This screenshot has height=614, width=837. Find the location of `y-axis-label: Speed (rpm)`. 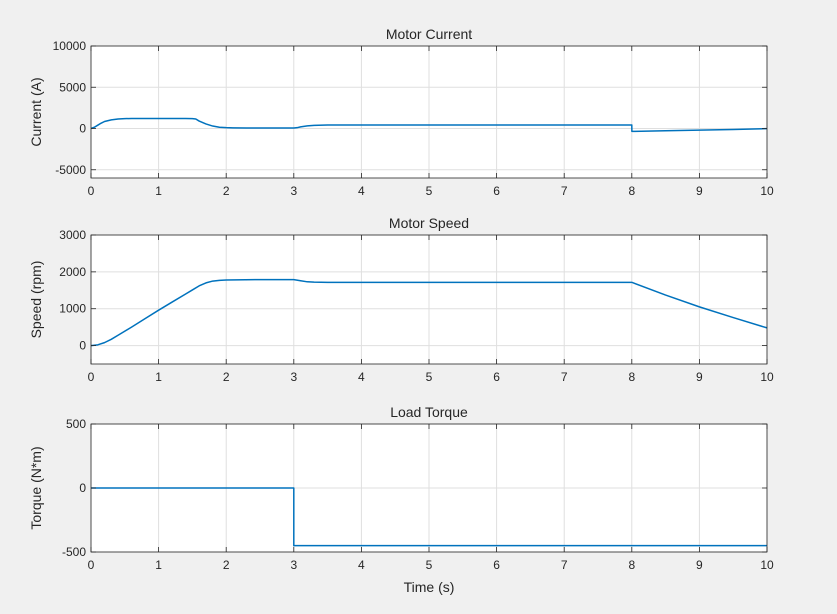

y-axis-label: Speed (rpm) is located at coordinates (36, 300).